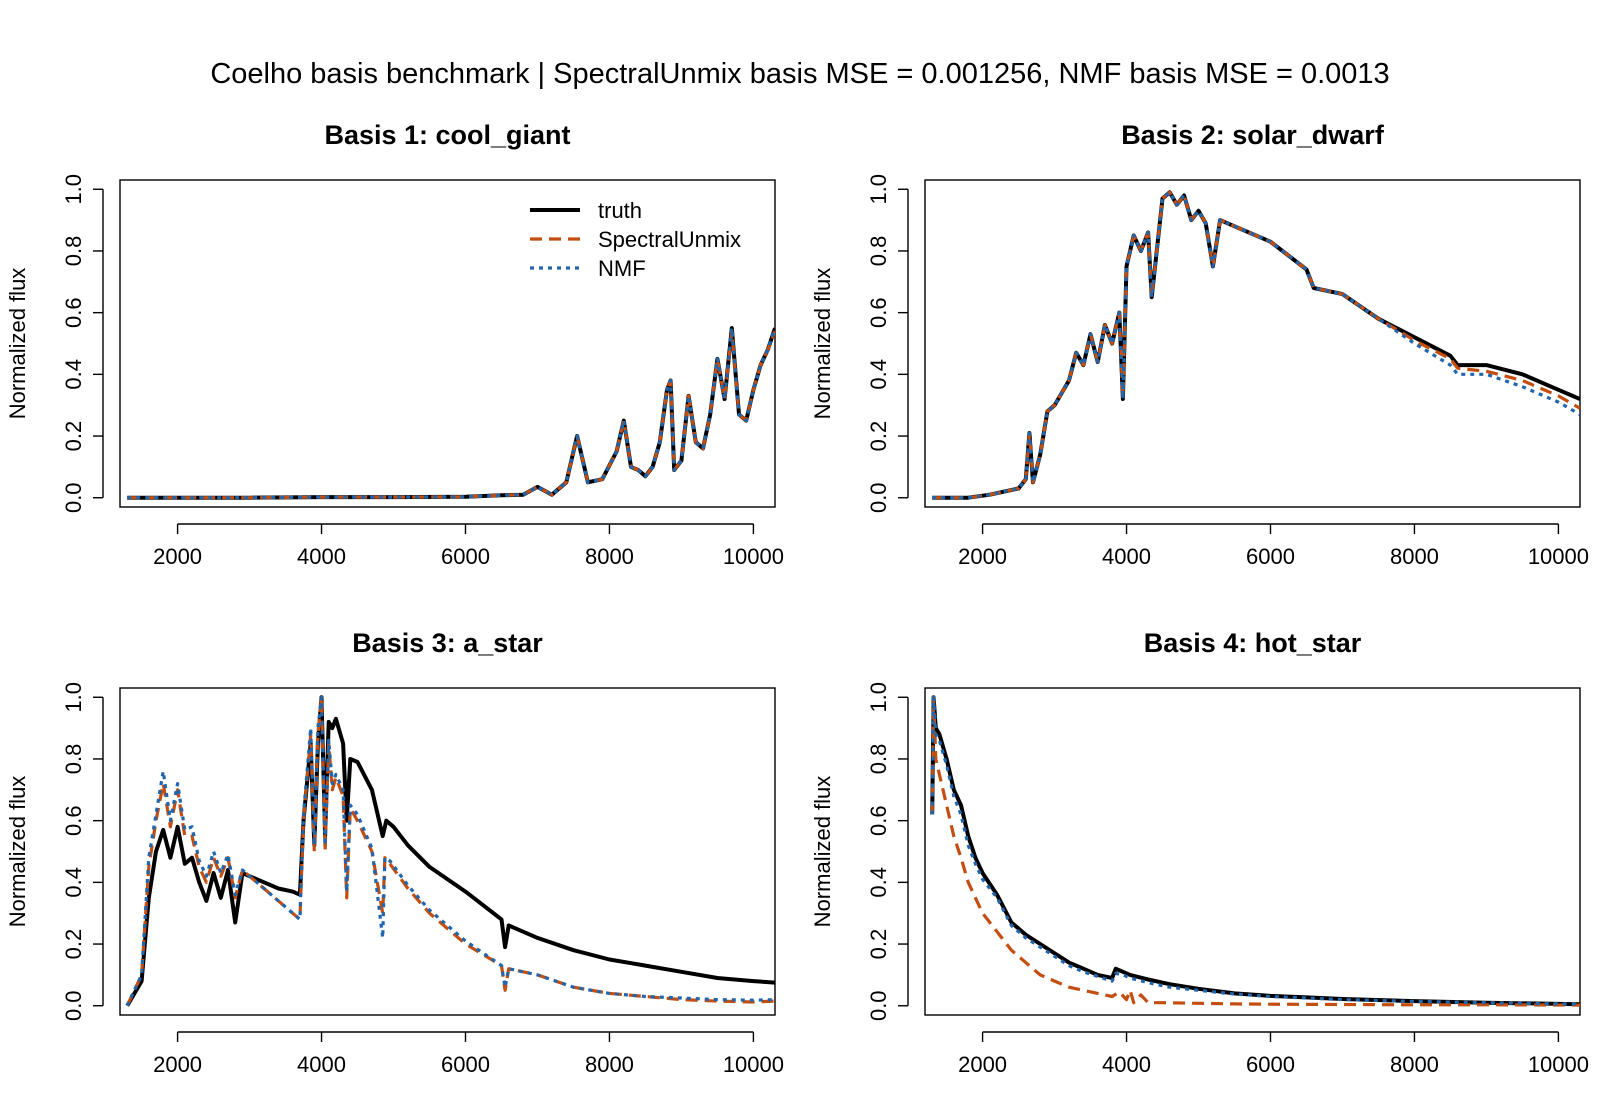  What do you see at coordinates (620, 210) in the screenshot?
I see `legend-label: truth` at bounding box center [620, 210].